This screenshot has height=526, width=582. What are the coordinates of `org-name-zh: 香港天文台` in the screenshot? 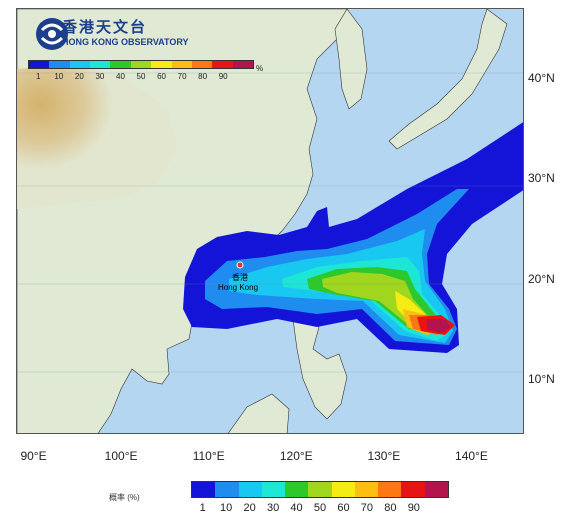 It's located at (105, 27).